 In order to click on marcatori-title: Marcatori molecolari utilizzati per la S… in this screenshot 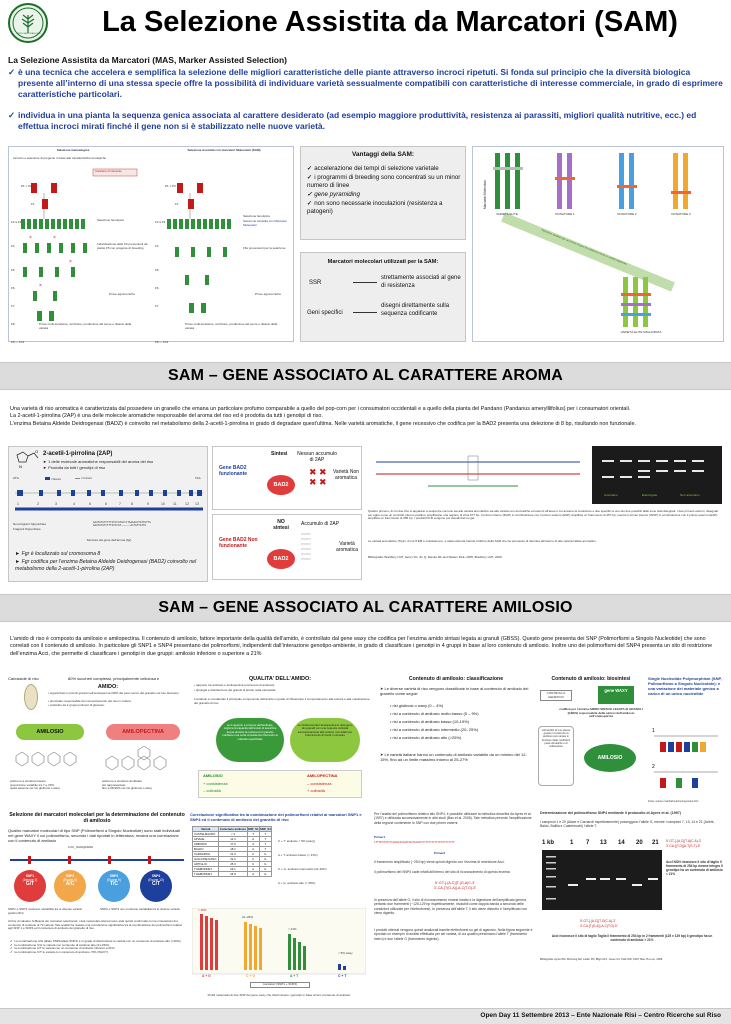, I will do `click(383, 262)`.